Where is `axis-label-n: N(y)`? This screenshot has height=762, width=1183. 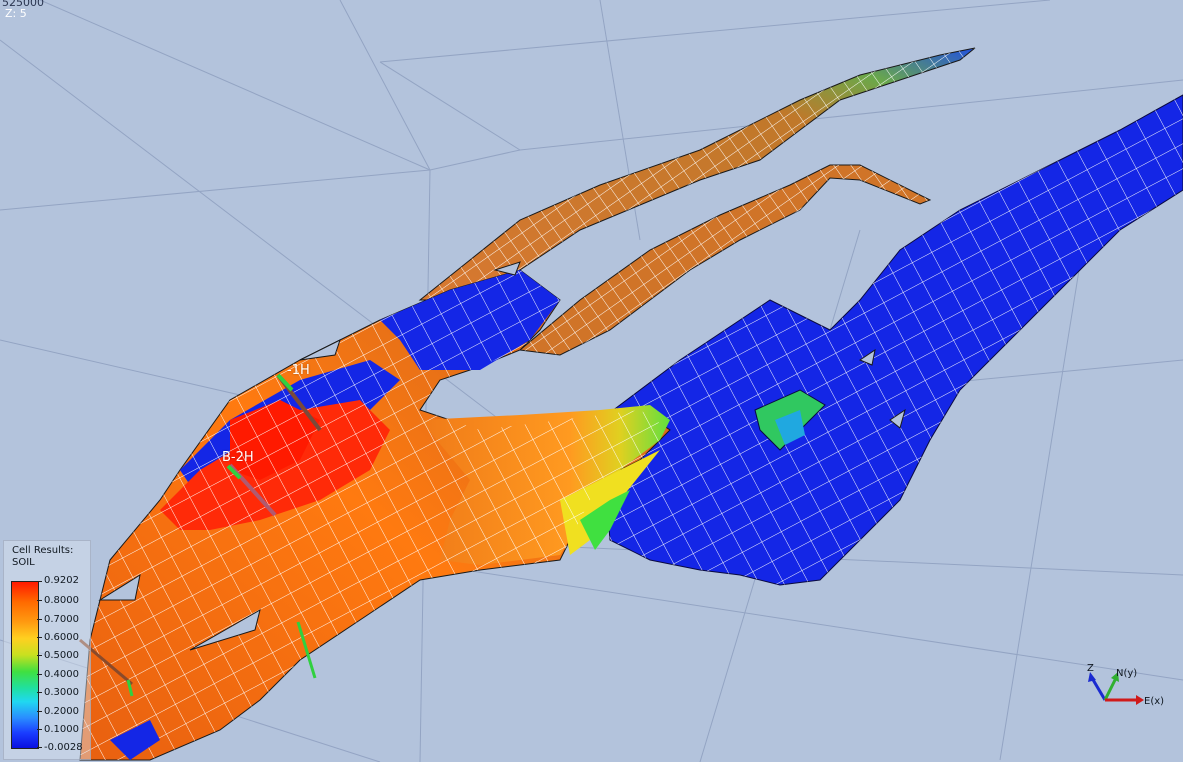 axis-label-n: N(y) is located at coordinates (1127, 673).